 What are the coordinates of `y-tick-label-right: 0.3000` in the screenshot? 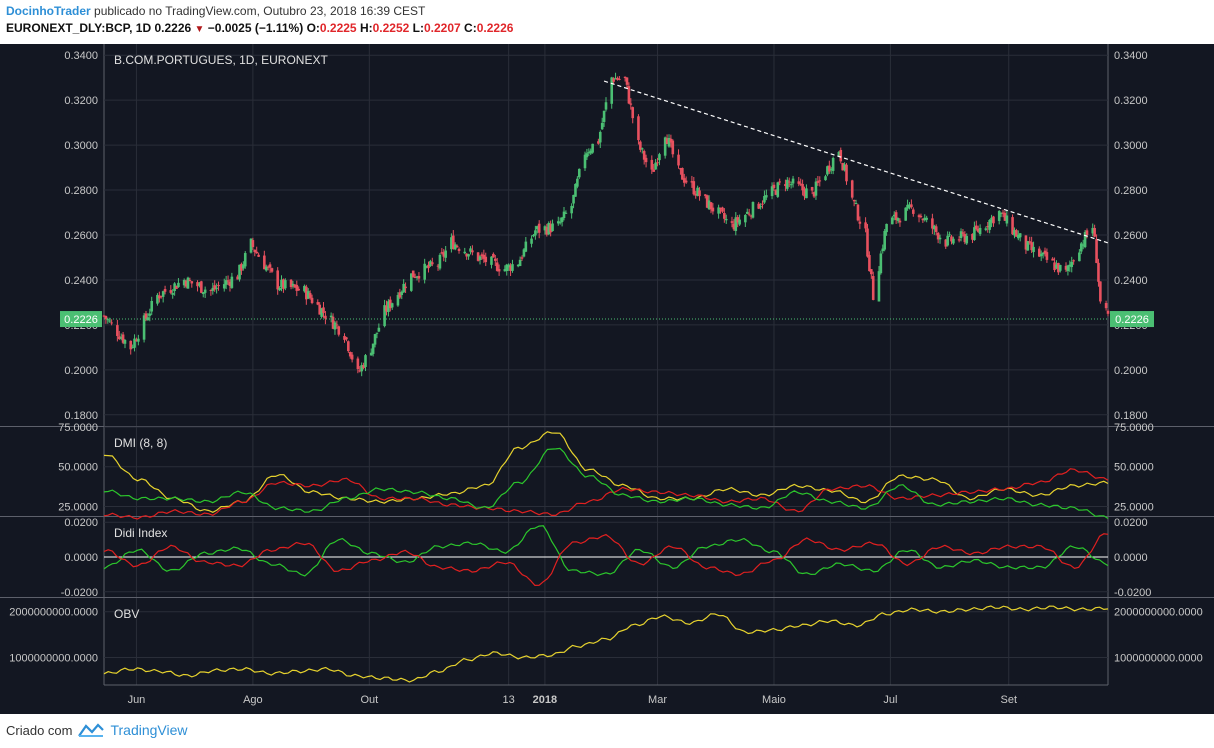 It's located at (1131, 146).